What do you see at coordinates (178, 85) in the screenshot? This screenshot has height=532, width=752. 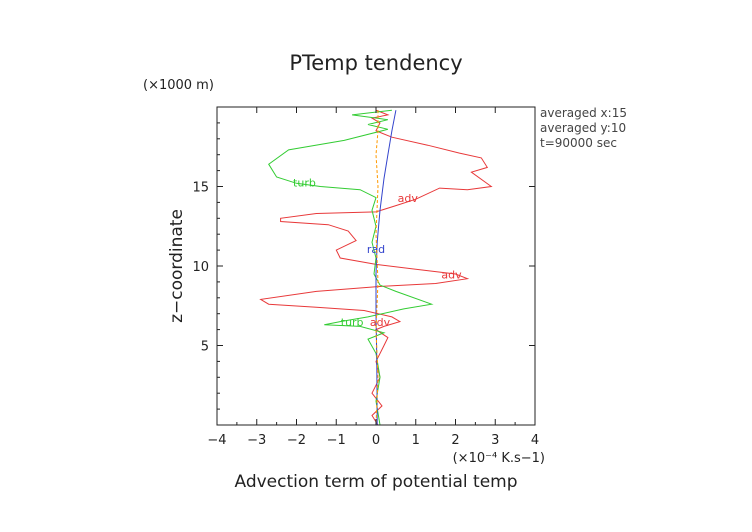 I see `y-unit-label: (×1000 m)` at bounding box center [178, 85].